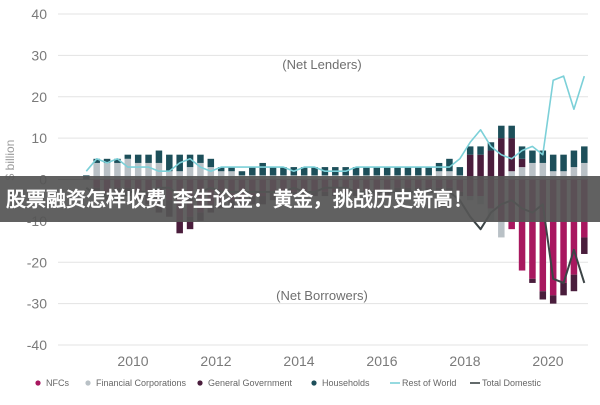 The height and width of the screenshot is (405, 600). What do you see at coordinates (37, 304) in the screenshot?
I see `y-tick-label: -30` at bounding box center [37, 304].